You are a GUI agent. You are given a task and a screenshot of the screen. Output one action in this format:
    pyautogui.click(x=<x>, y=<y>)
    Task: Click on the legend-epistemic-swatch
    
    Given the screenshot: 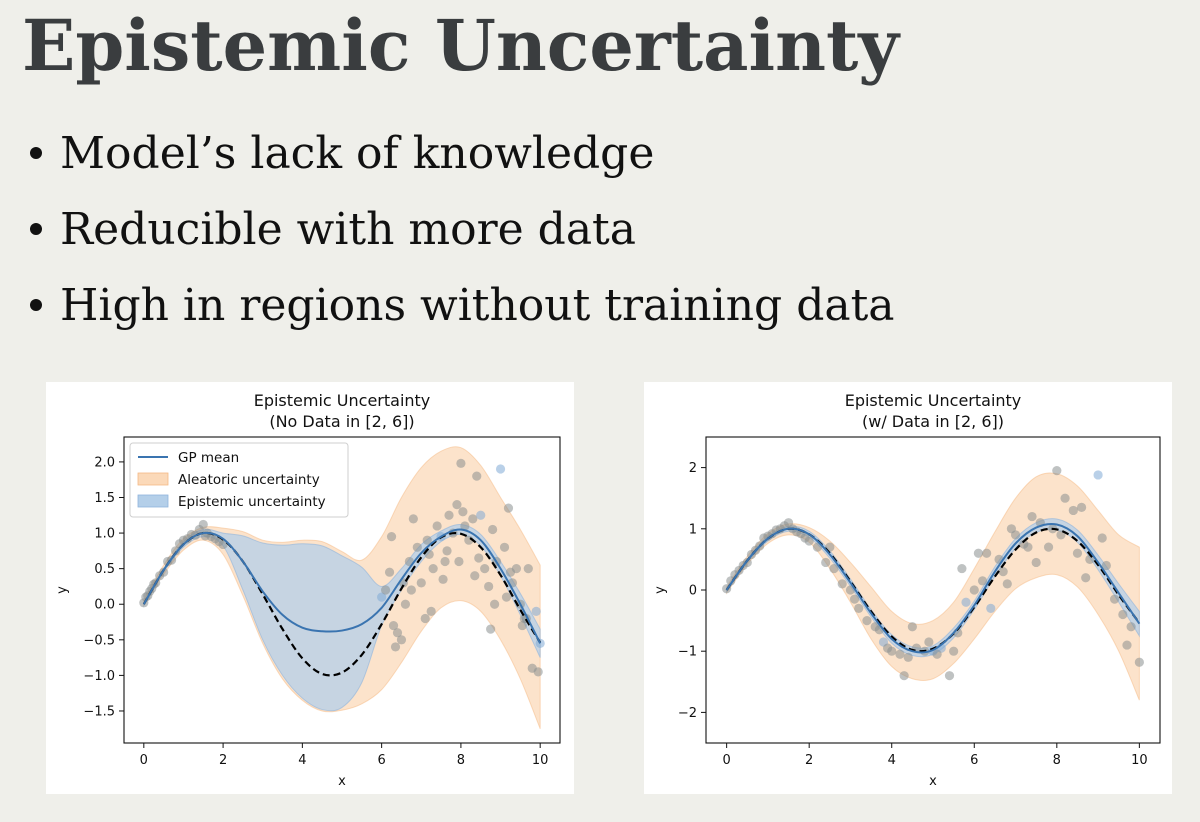 What is the action you would take?
    pyautogui.click(x=153, y=501)
    